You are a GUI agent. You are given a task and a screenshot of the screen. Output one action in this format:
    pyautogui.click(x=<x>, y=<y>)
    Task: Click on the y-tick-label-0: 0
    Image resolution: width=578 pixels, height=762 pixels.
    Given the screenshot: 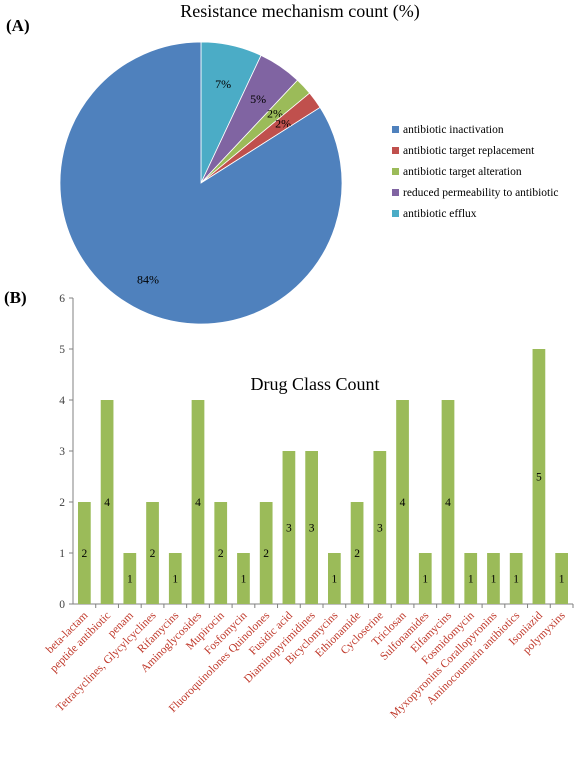 What is the action you would take?
    pyautogui.click(x=62, y=605)
    